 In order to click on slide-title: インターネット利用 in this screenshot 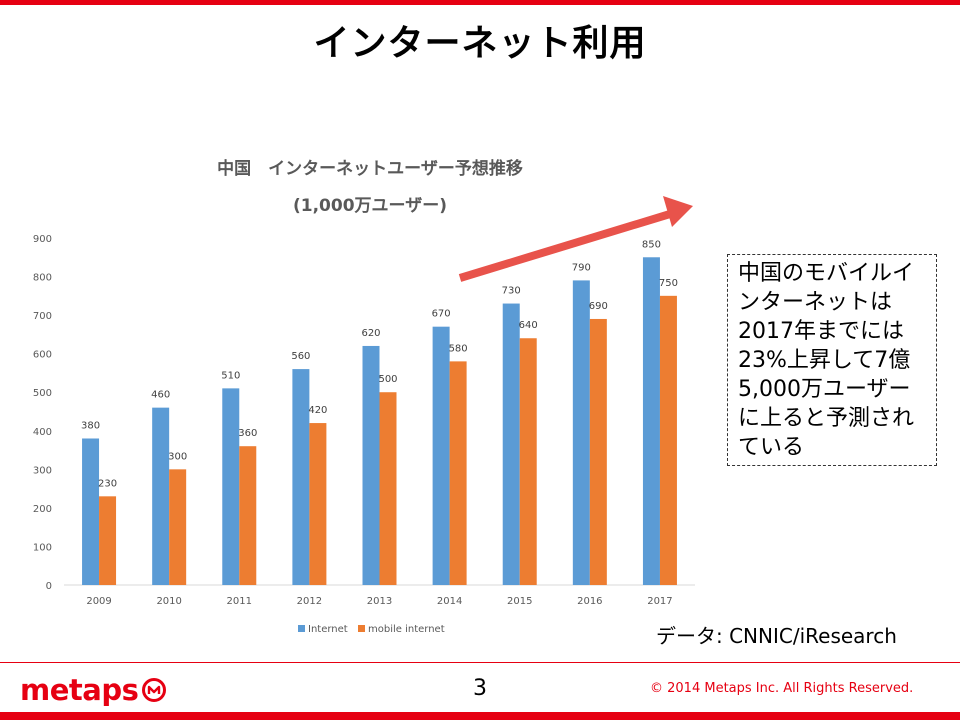, I will do `click(480, 43)`.